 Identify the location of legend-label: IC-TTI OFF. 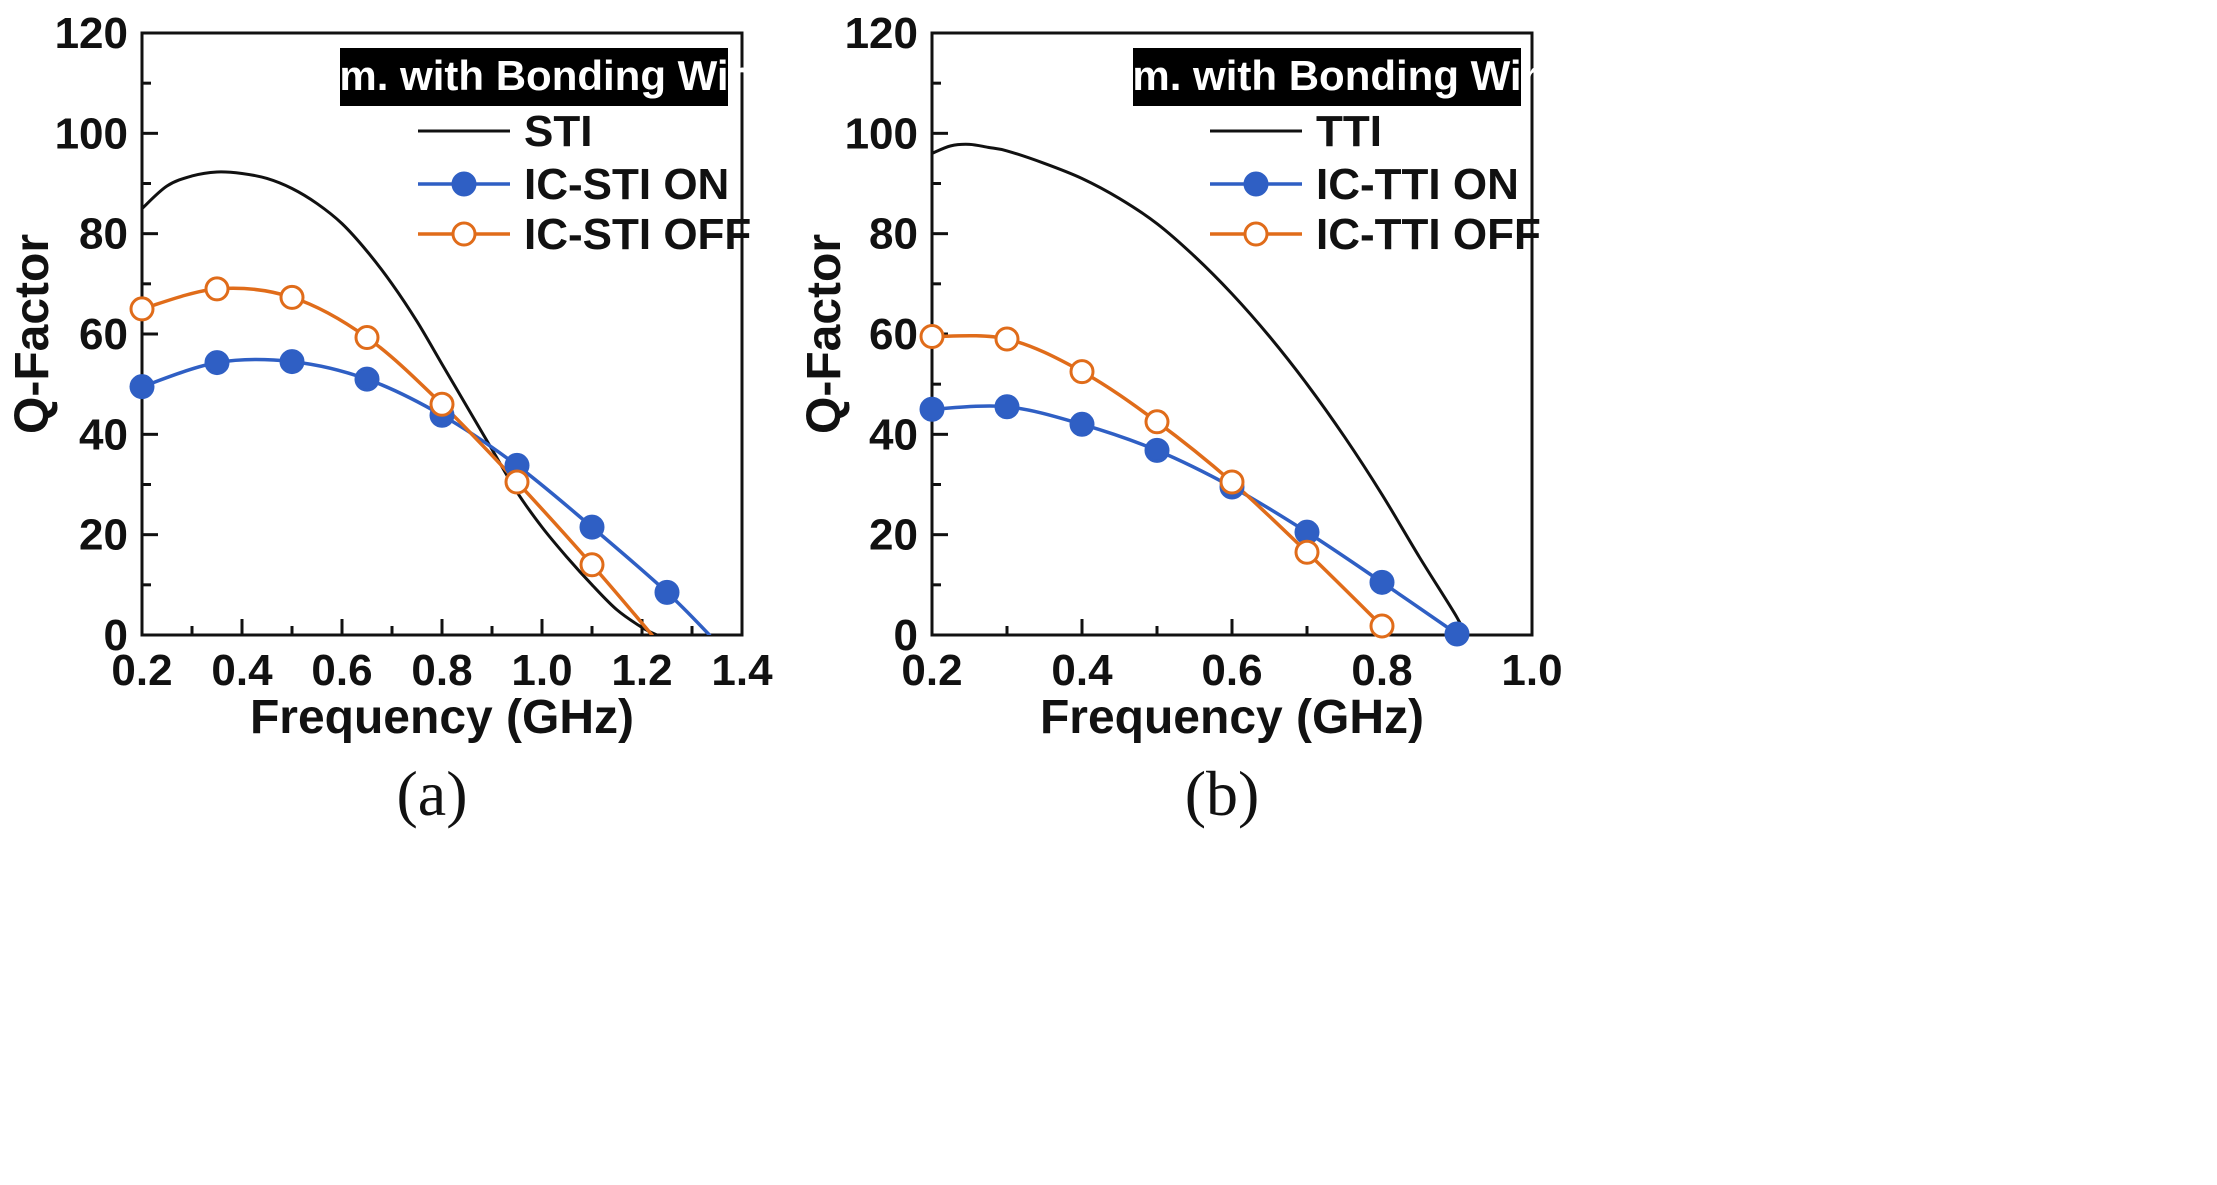
(1428, 234).